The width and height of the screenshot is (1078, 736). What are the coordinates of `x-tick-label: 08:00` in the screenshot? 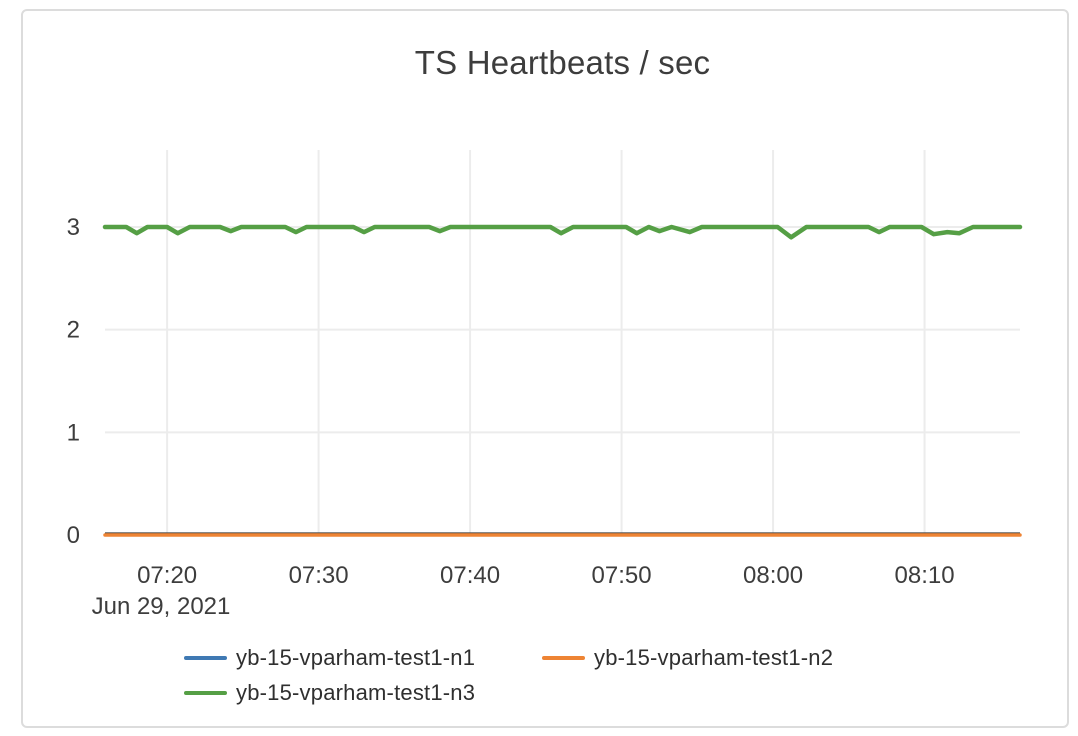 It's located at (773, 575).